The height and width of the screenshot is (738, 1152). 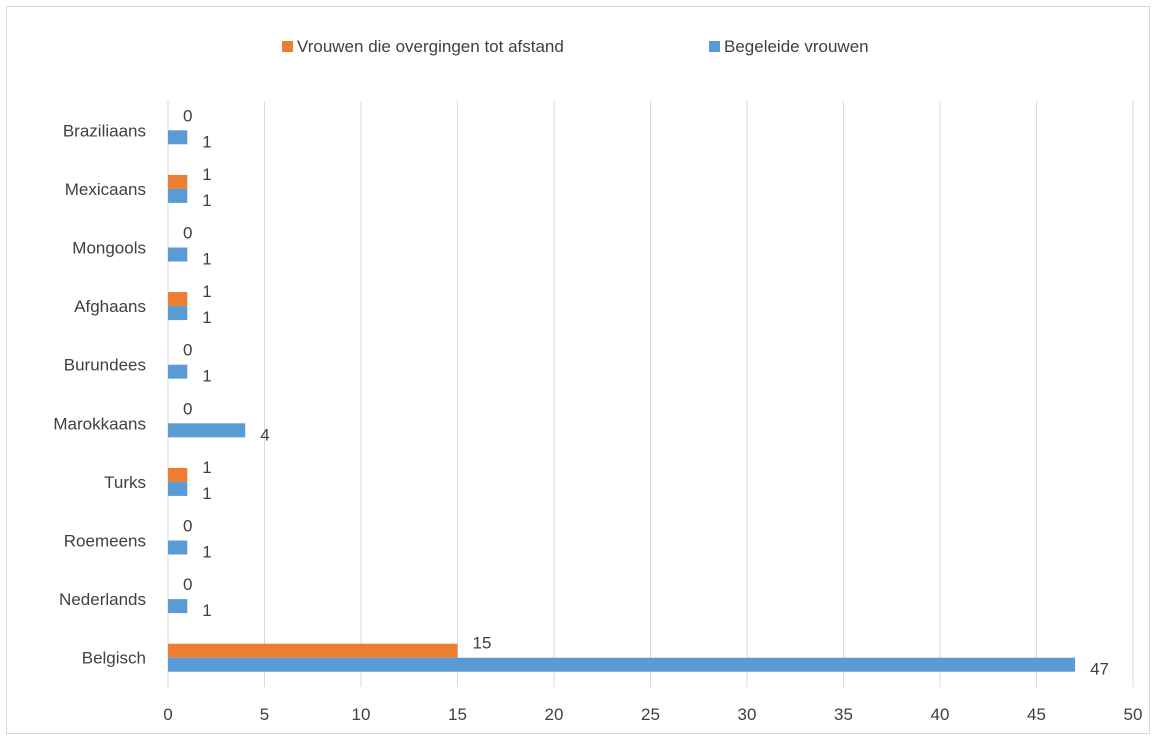 I want to click on category-label: Marokkaans, so click(x=99, y=423).